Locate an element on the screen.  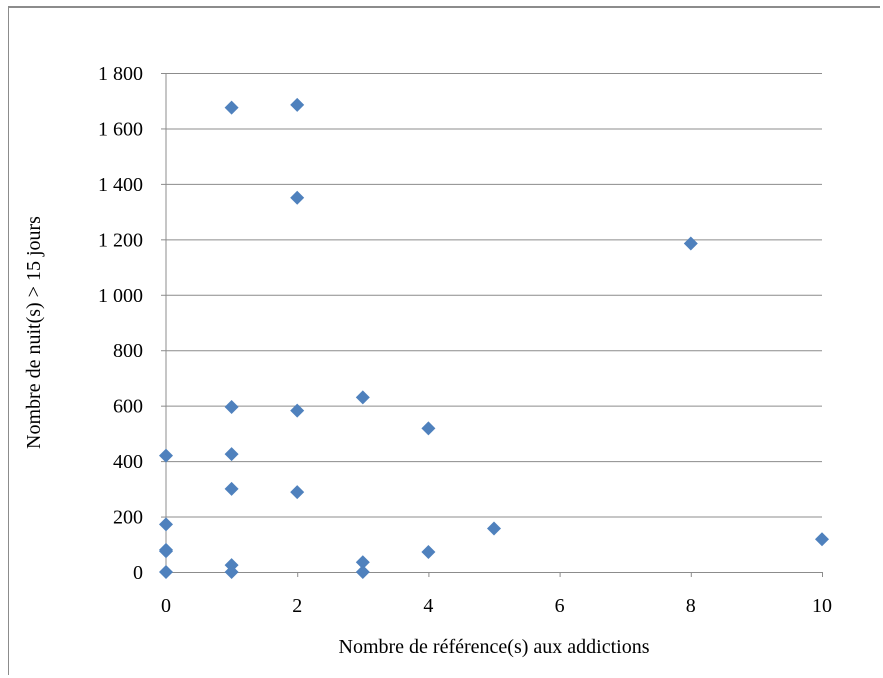
y-tick-labels: 0 200 400 600 800 1 000 1 200 1 400 1 600 1 800 is located at coordinates (120, 323).